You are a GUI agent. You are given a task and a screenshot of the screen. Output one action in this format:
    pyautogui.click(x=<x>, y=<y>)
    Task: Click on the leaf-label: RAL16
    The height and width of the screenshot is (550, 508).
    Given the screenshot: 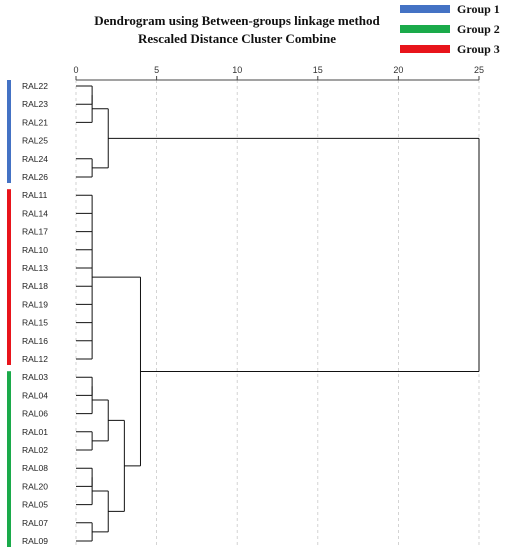 What is the action you would take?
    pyautogui.click(x=35, y=341)
    